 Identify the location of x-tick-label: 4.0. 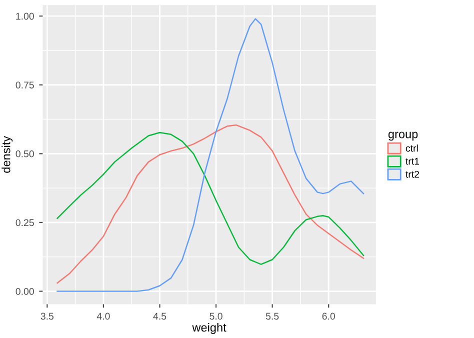
(103, 316).